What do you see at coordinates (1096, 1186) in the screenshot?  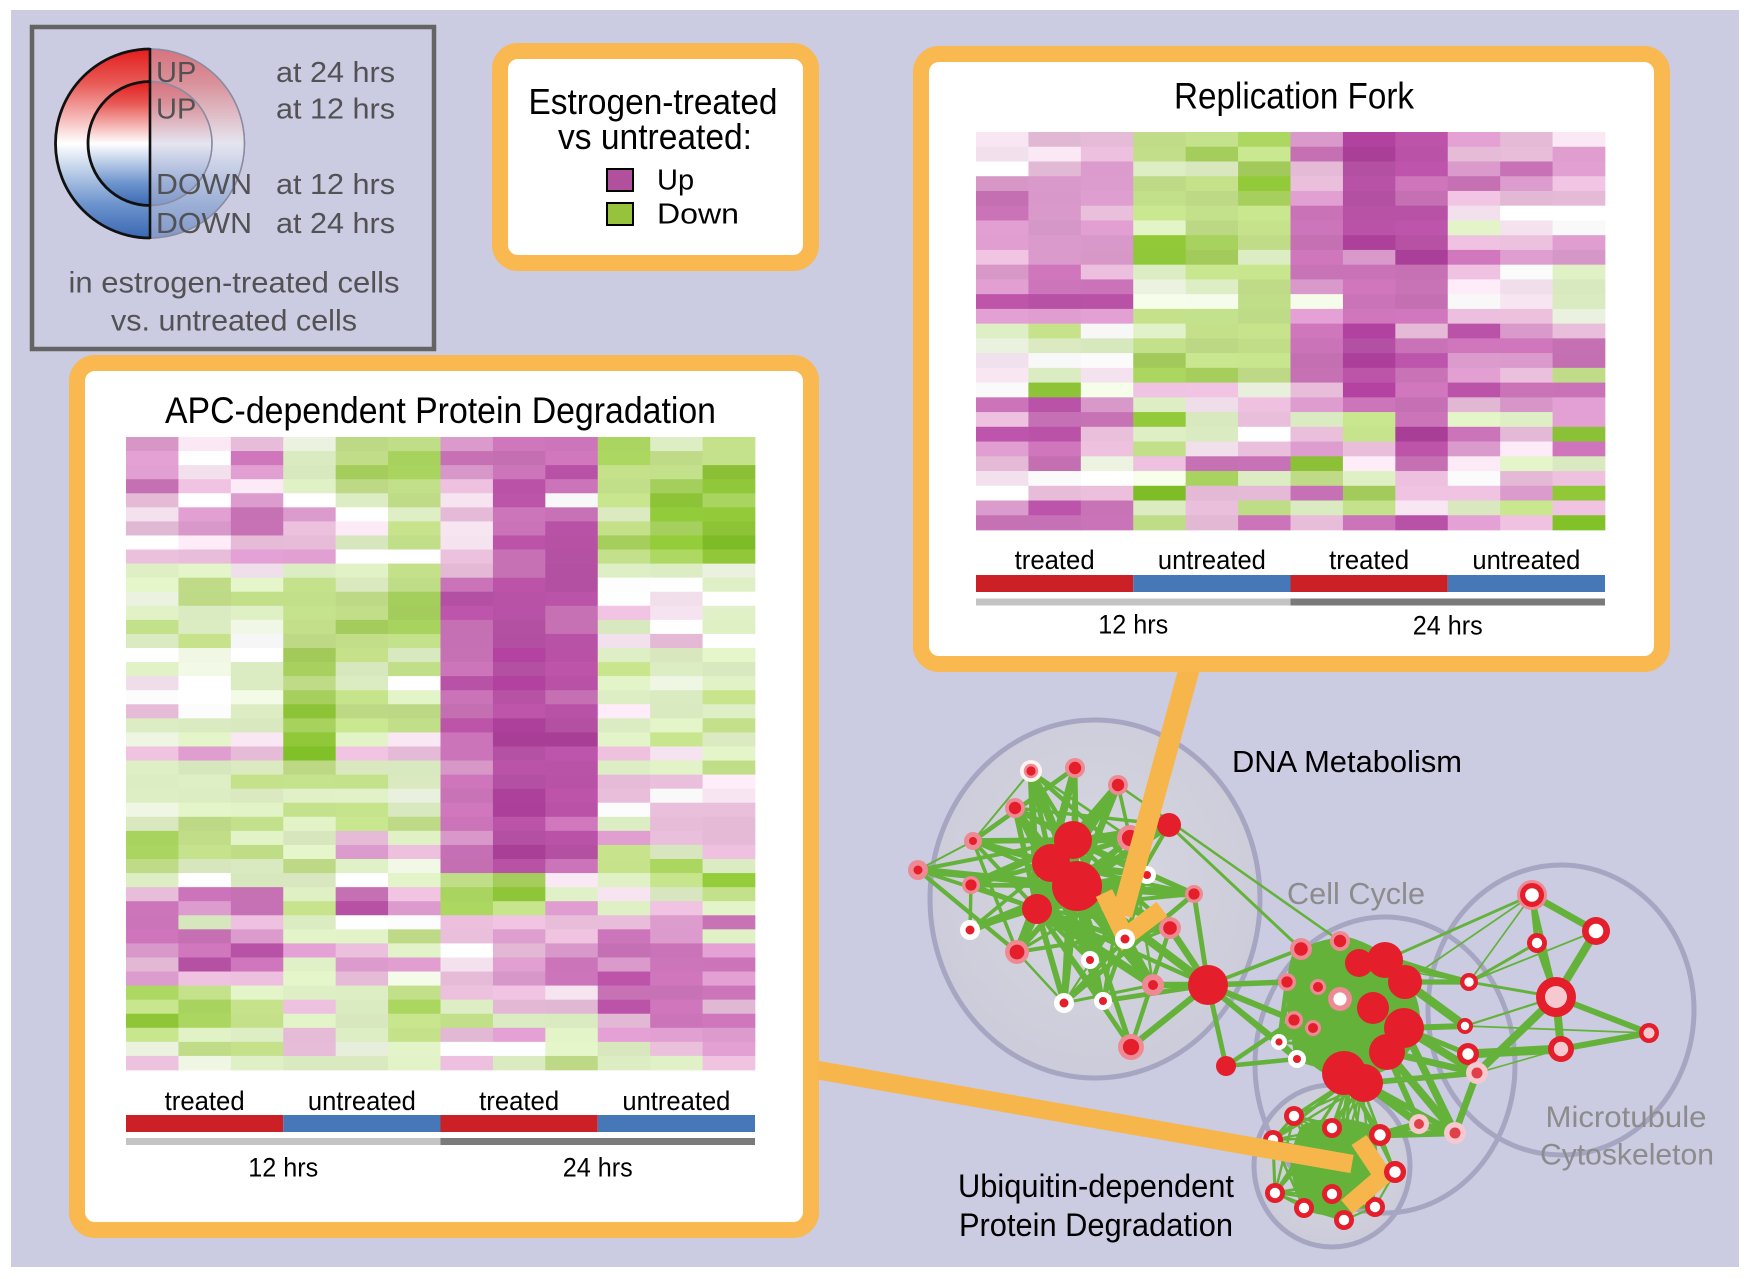 I see `svg-text: Ubiquitin-dependent` at bounding box center [1096, 1186].